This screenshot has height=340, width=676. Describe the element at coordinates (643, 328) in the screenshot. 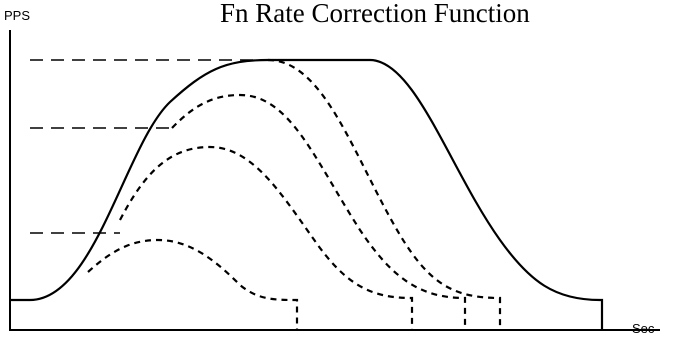

I see `x-axis-label: Sec` at that location.